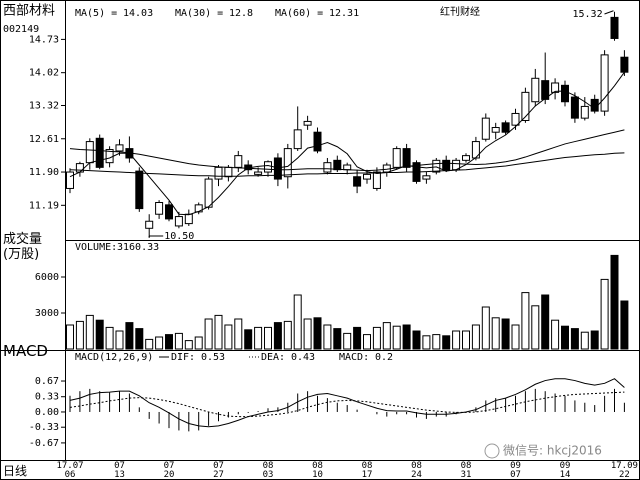 The image size is (640, 480). What do you see at coordinates (44, 105) in the screenshot?
I see `y-tick-label: 13.32` at bounding box center [44, 105].